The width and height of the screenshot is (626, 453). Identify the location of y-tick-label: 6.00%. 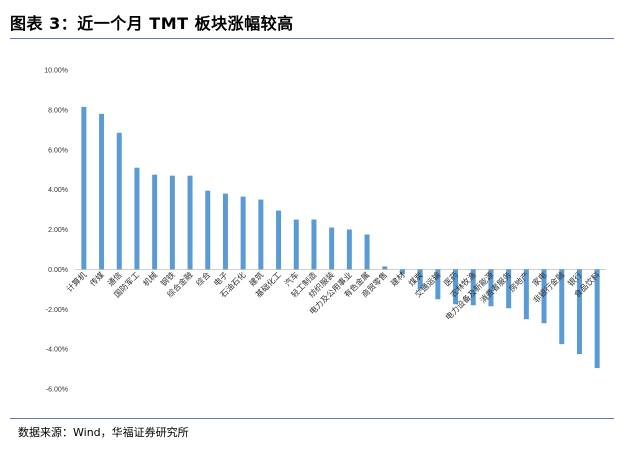
(58, 150).